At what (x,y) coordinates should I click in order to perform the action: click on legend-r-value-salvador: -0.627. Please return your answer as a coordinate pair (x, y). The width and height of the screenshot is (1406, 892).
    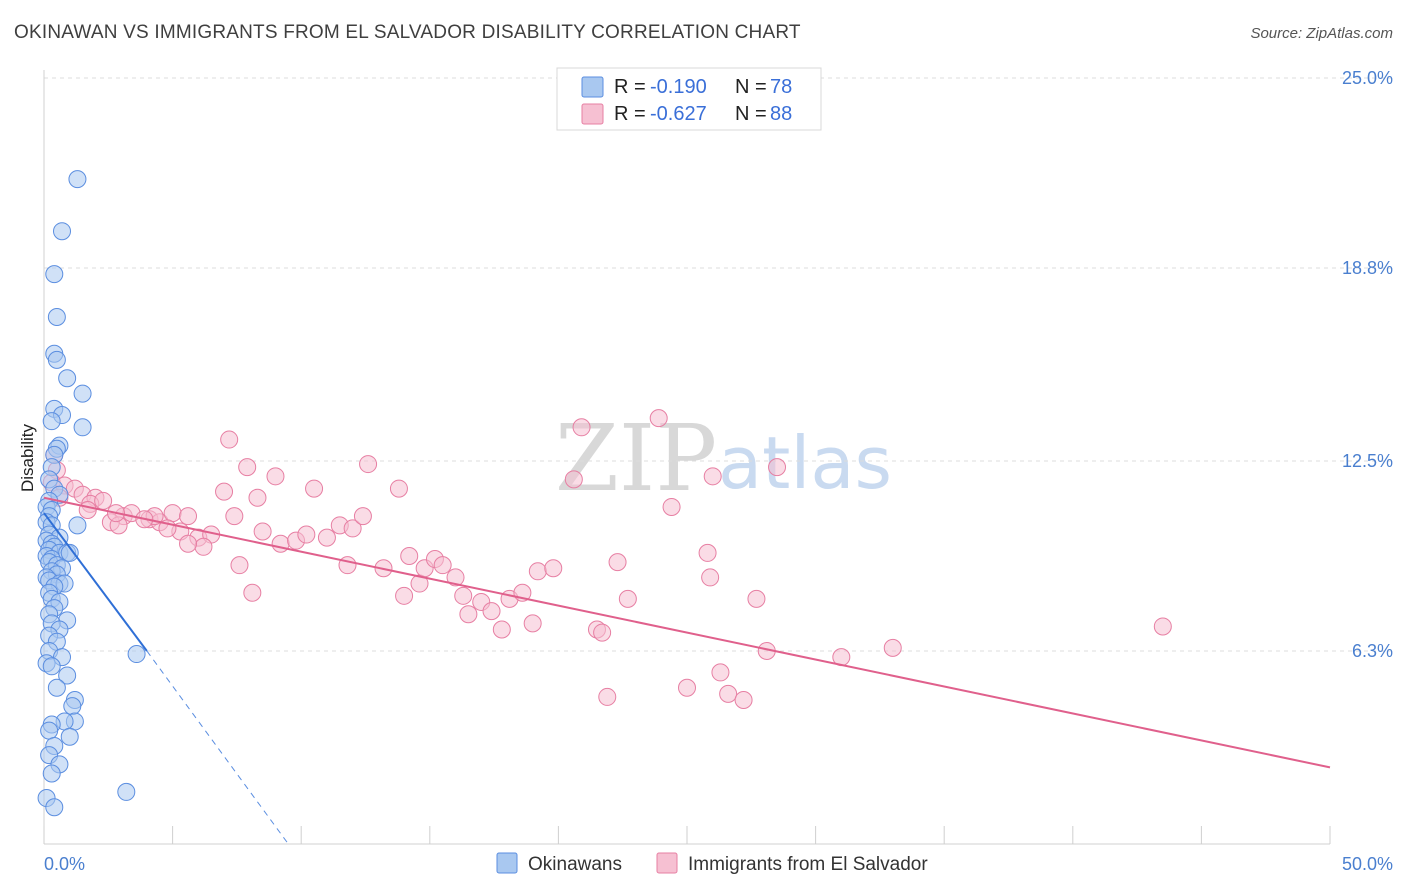
    Looking at the image, I should click on (678, 114).